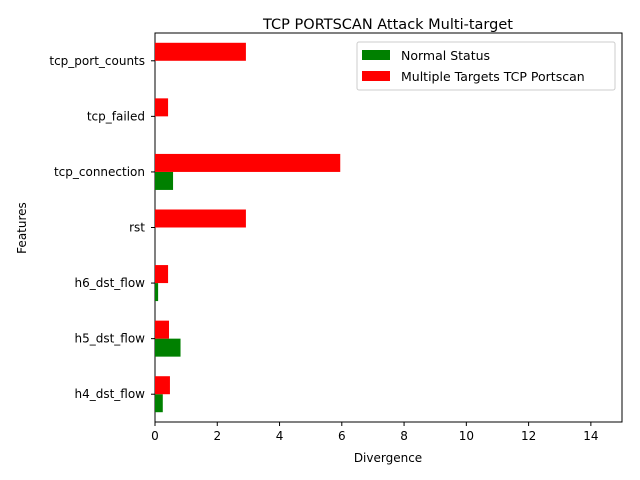 This screenshot has width=640, height=480. I want to click on y-tick-label: h5_dst_flow, so click(109, 339).